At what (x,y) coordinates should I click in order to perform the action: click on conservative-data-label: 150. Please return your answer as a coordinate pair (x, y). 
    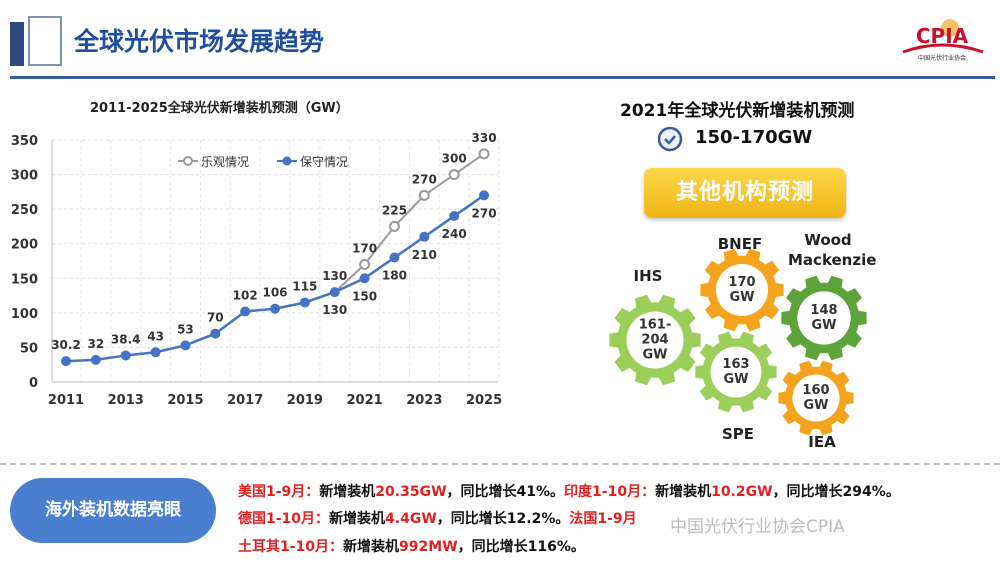
    Looking at the image, I should click on (364, 296).